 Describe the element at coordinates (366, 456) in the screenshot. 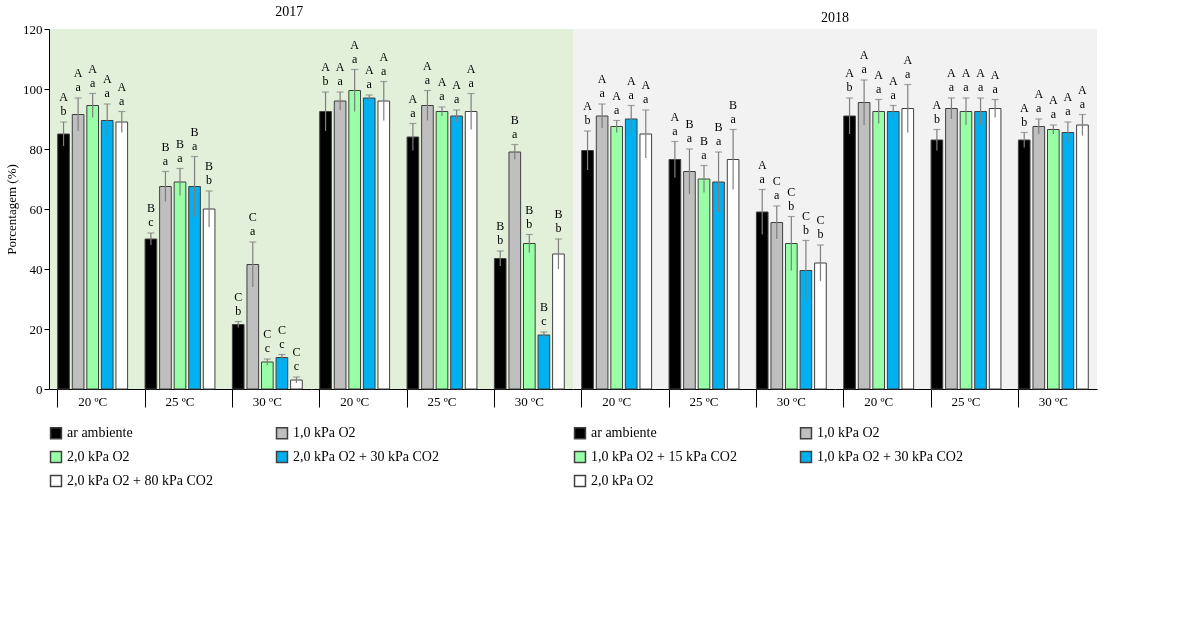

I see `legend-label: 2,0 kPa O2 + 30 kPa CO2` at that location.